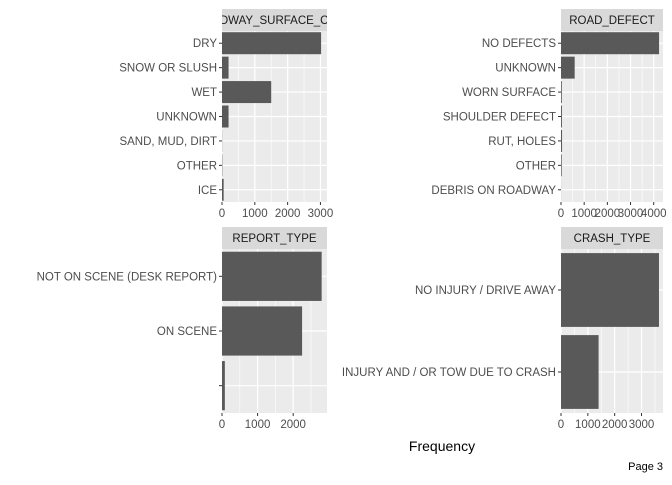 Image resolution: width=672 pixels, height=485 pixels. Describe the element at coordinates (449, 373) in the screenshot. I see `category-label: INJURY AND / OR TOW DUE TO CRASH` at that location.